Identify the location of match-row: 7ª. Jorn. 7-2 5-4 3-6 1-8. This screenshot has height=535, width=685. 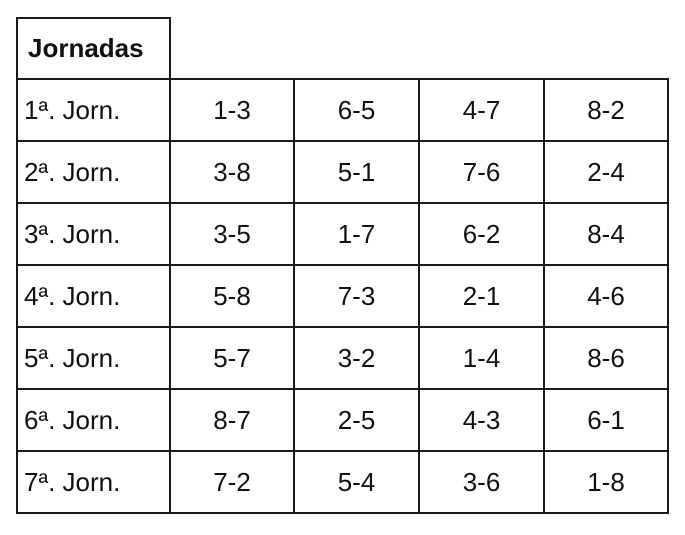
(342, 482).